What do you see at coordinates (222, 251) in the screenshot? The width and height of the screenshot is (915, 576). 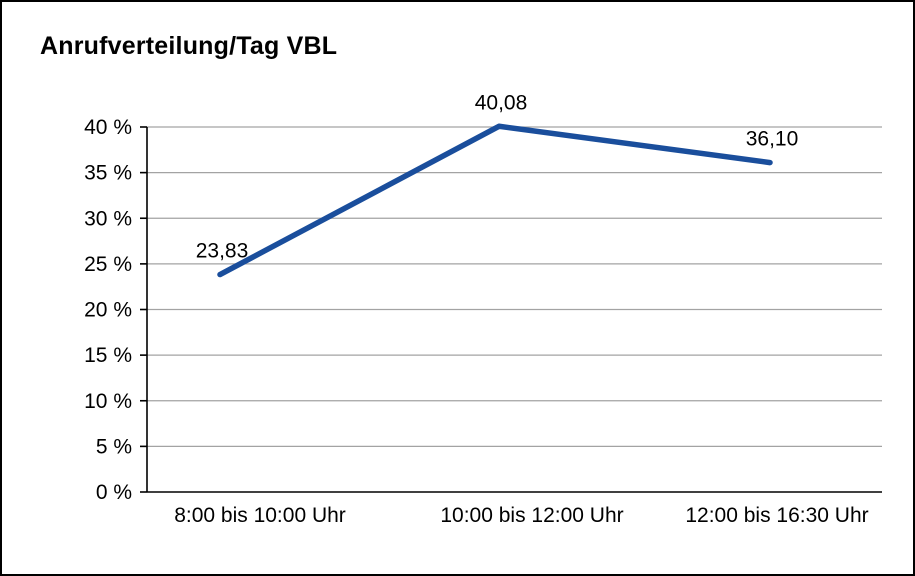 I see `data-point-label: 23,83` at bounding box center [222, 251].